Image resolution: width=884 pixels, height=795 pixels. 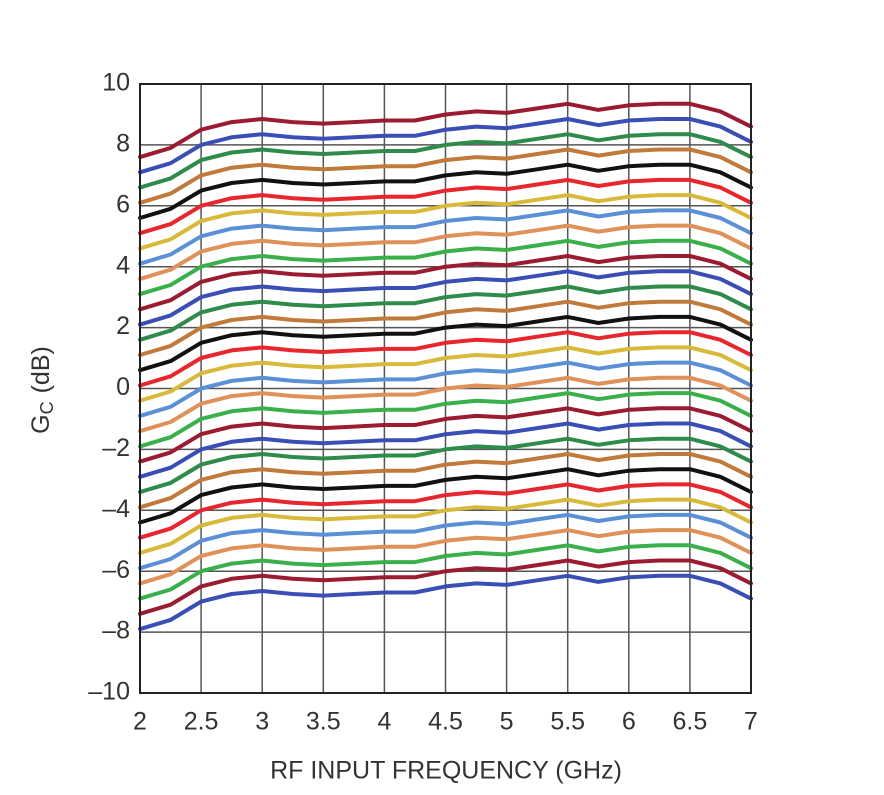 I want to click on x-tick-label: 2.5, so click(x=201, y=722).